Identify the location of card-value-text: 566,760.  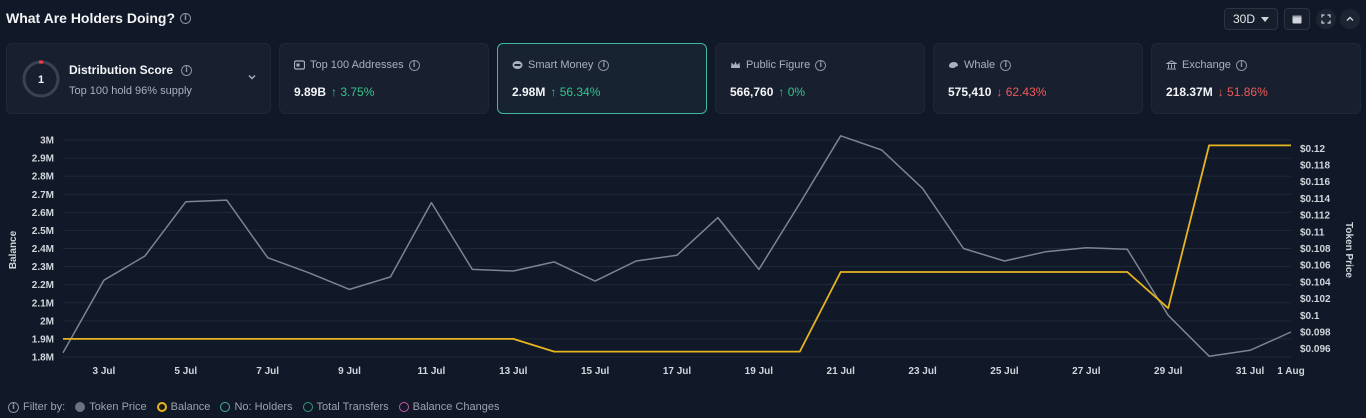
(752, 92).